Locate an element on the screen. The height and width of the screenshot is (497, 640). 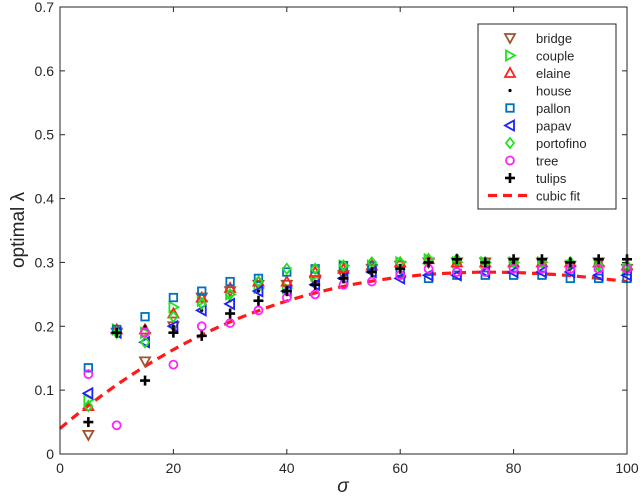
x-tick-label: 0 is located at coordinates (60, 468).